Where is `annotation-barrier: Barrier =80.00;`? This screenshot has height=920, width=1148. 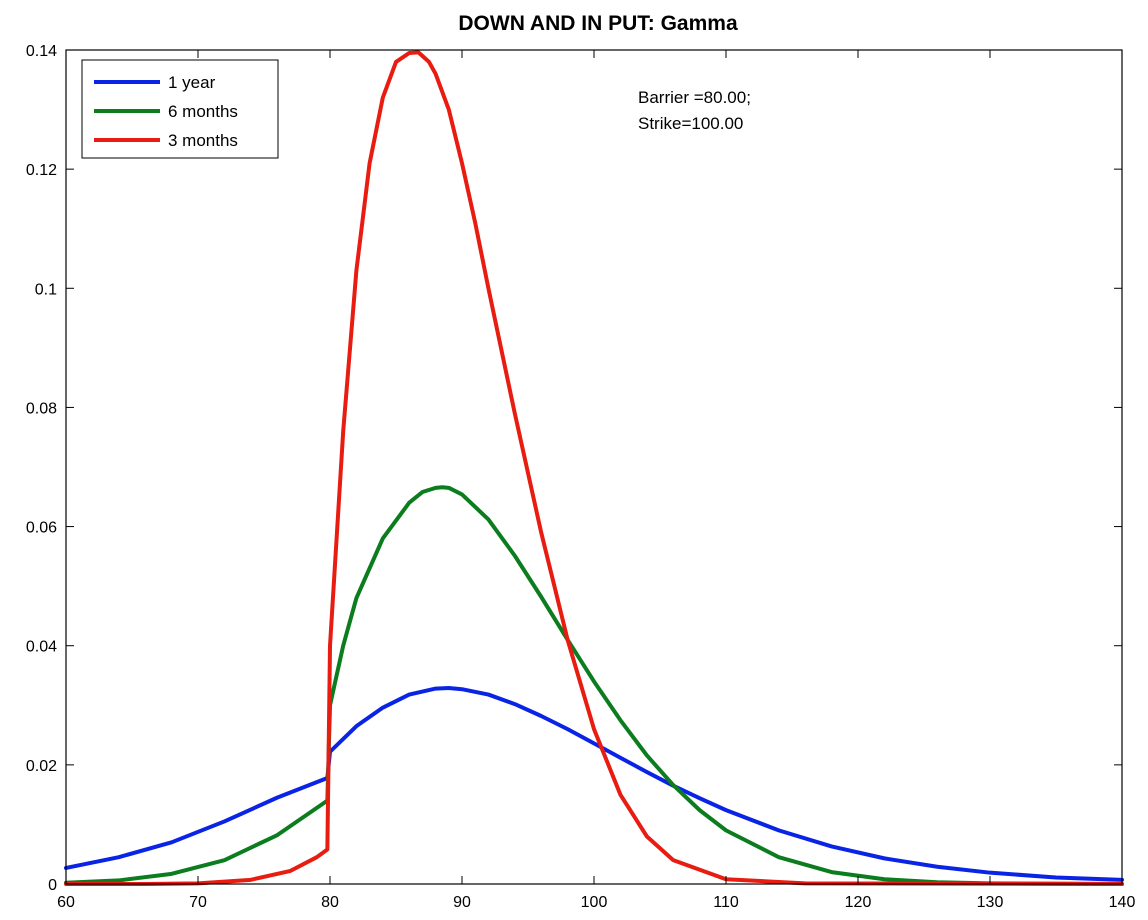
annotation-barrier: Barrier =80.00; is located at coordinates (694, 97).